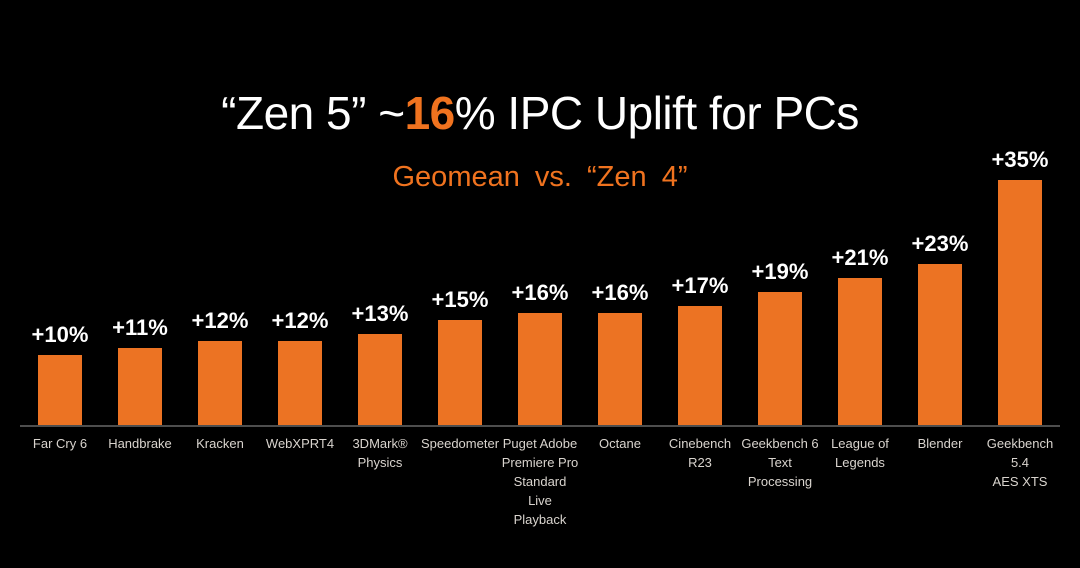 This screenshot has height=568, width=1080. Describe the element at coordinates (700, 285) in the screenshot. I see `bar-value-label: +17%` at that location.